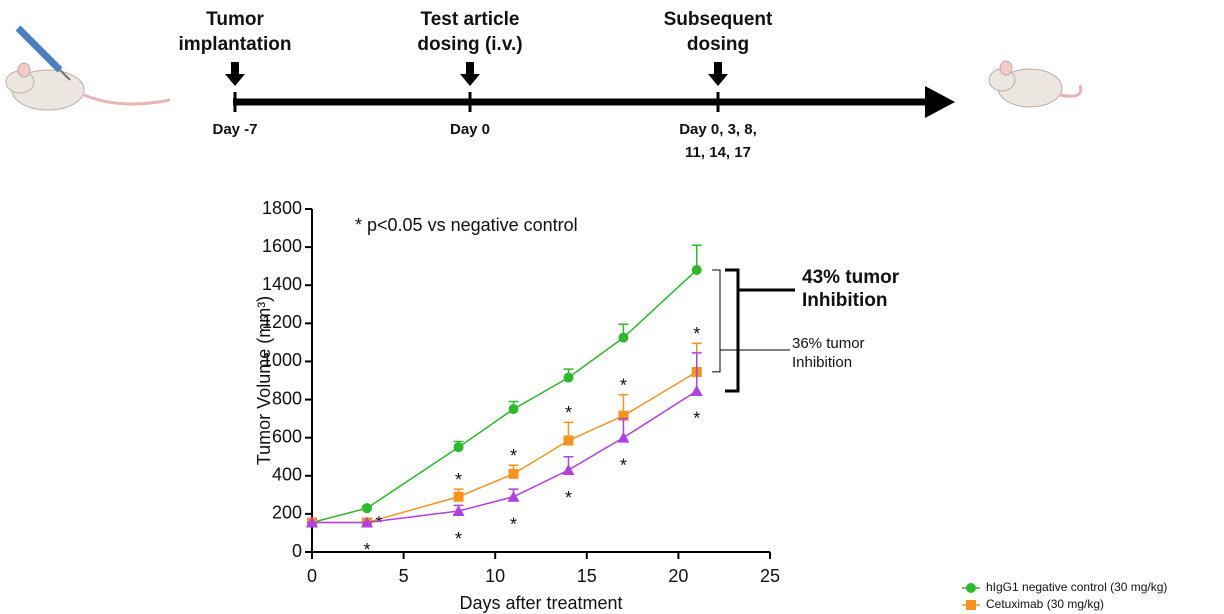  I want to click on y-tick-label: 600, so click(287, 436).